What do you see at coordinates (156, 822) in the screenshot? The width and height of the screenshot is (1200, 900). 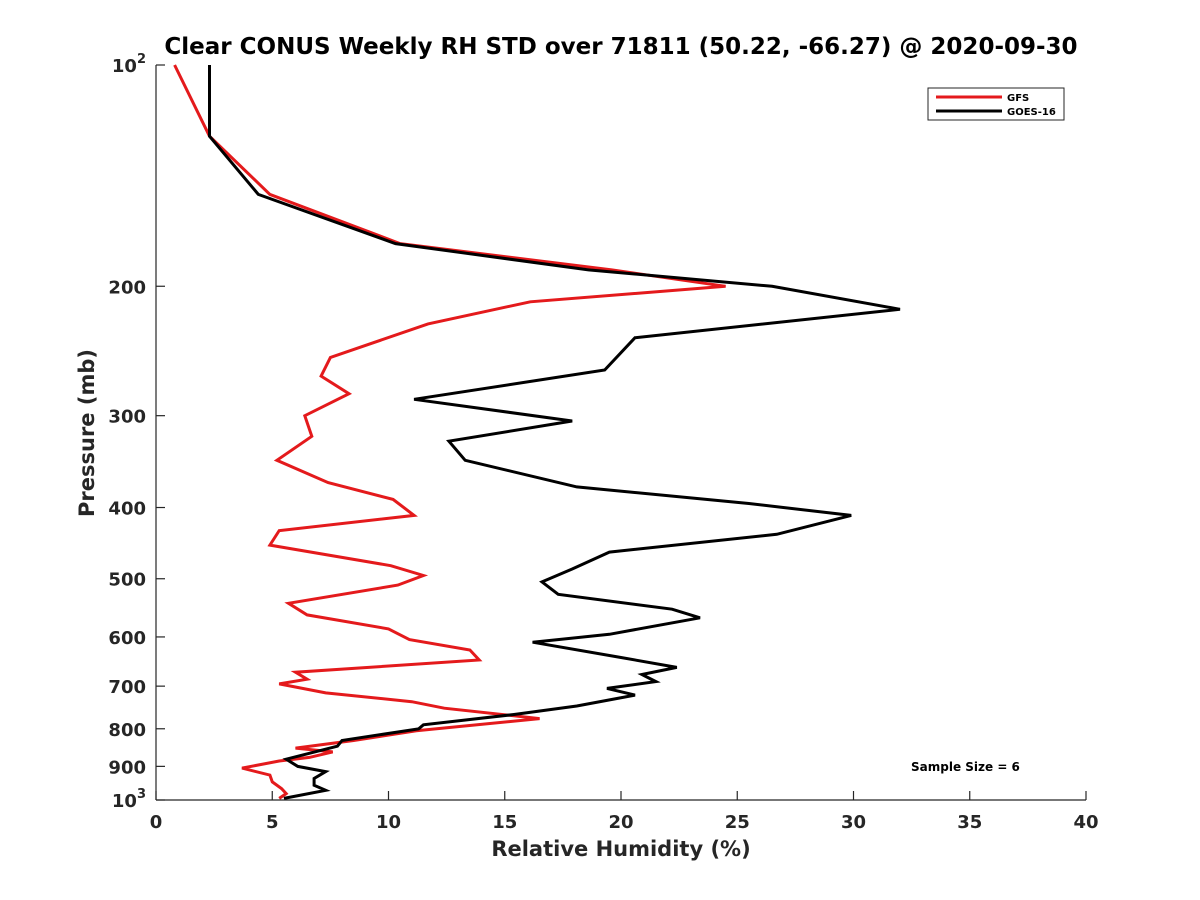 I see `x-tick-label: 0` at bounding box center [156, 822].